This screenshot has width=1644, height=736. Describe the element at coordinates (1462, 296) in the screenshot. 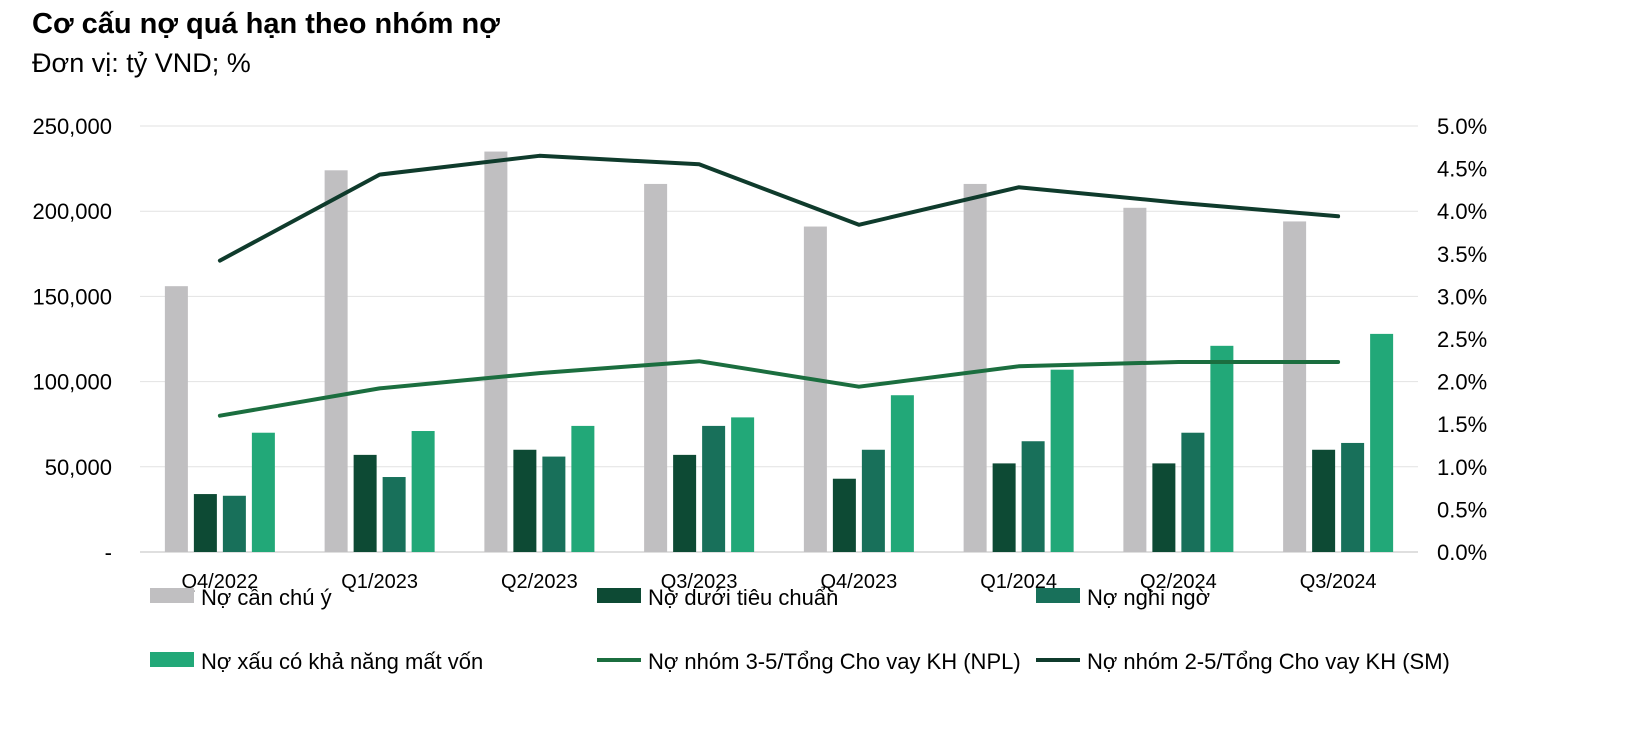

I see `y-right-tick-label: 3.0%` at that location.